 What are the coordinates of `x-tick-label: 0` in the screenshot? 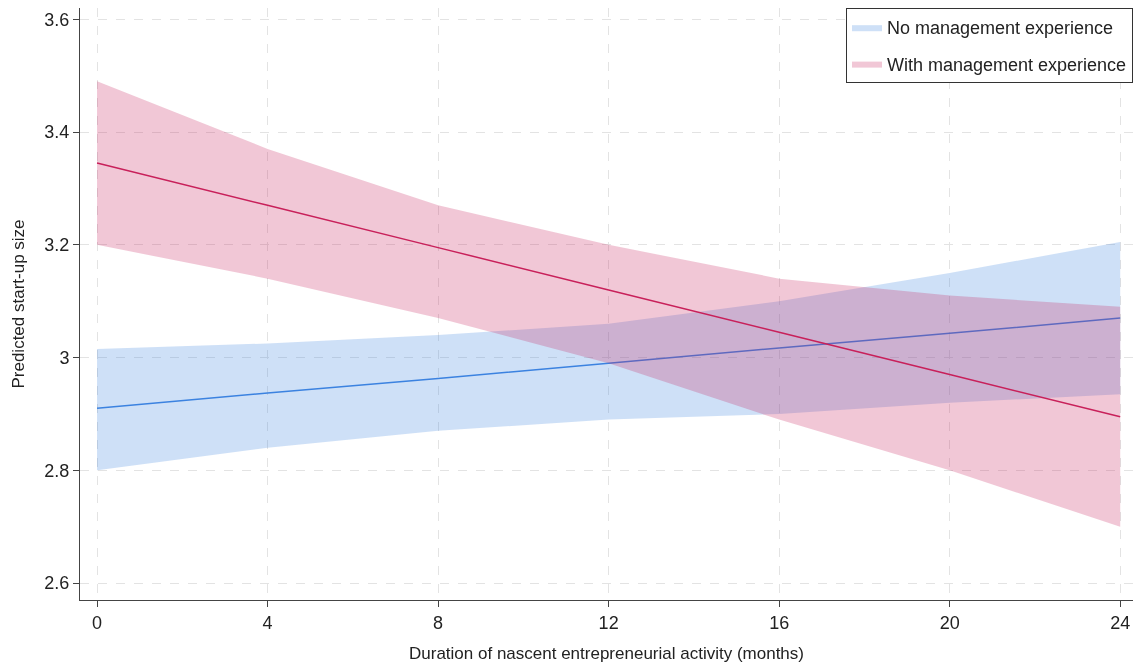 It's located at (97, 622).